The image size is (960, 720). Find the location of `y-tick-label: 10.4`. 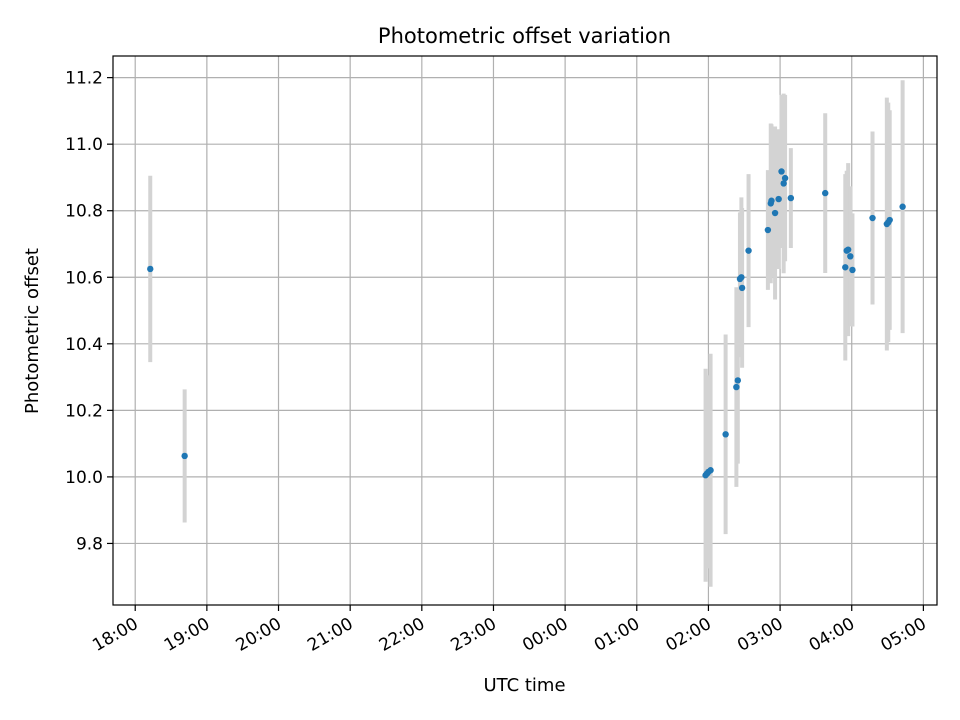

y-tick-label: 10.4 is located at coordinates (84, 345).